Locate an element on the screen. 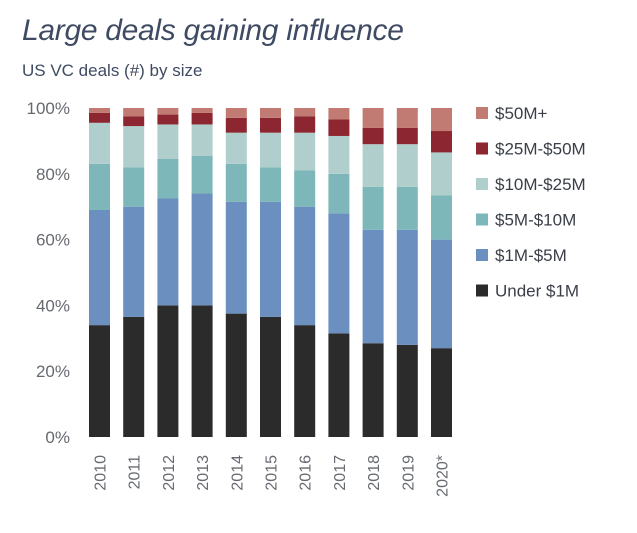  x-tick-label: 2011 is located at coordinates (135, 472).